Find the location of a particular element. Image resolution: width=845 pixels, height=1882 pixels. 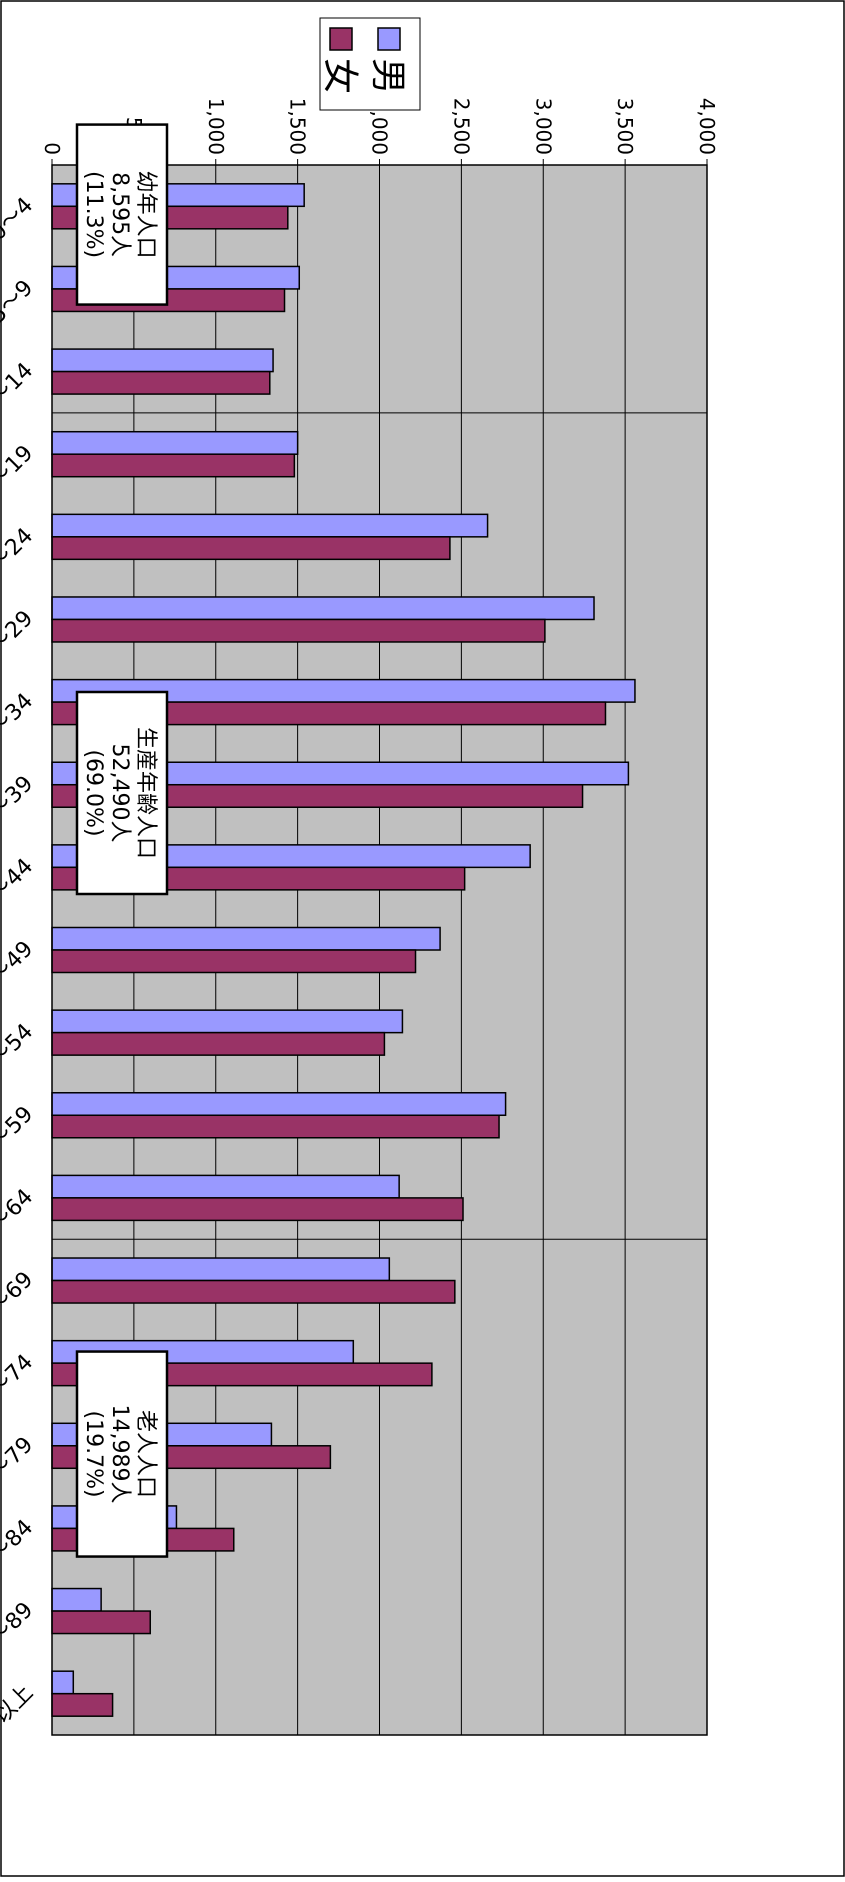

annotation-line: (19.7%) is located at coordinates (93, 1454).